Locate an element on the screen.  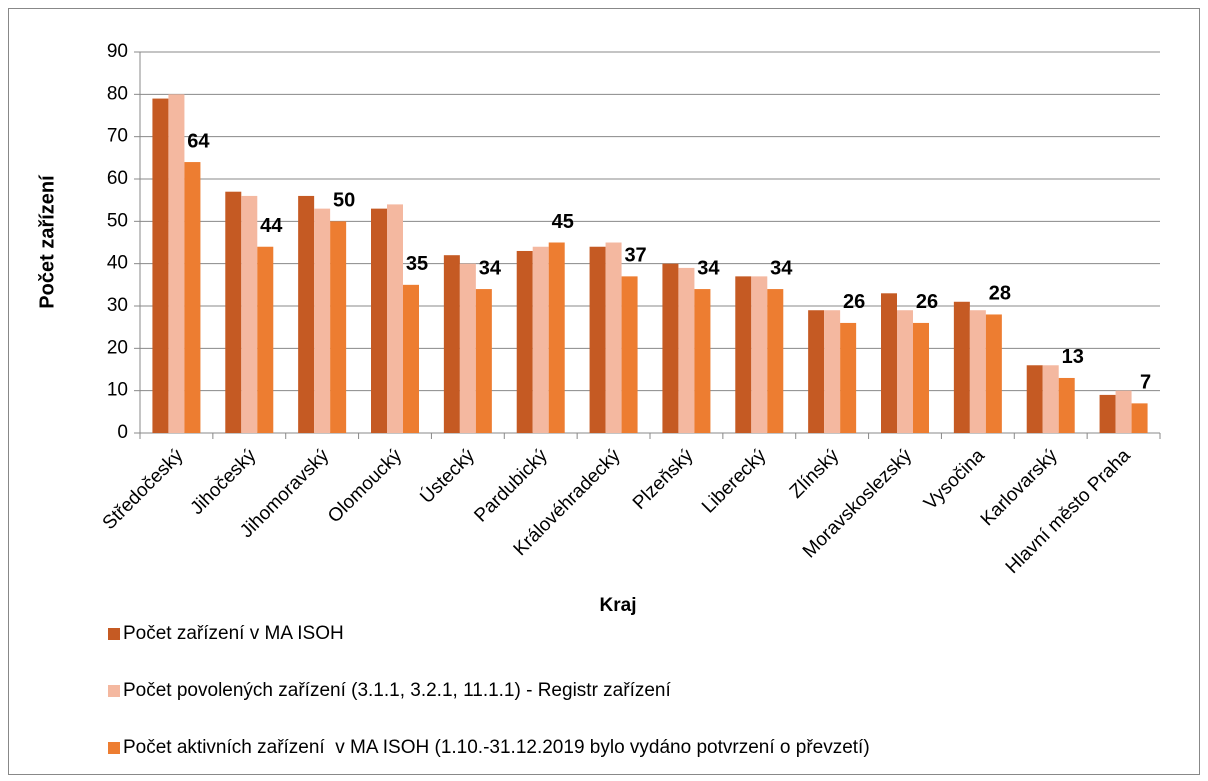
y-tick-label: 80 is located at coordinates (117, 93).